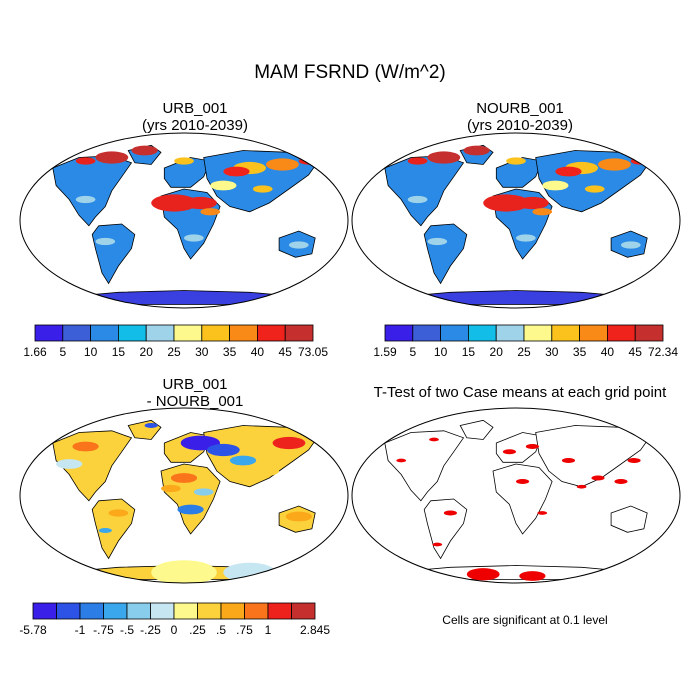  What do you see at coordinates (469, 352) in the screenshot?
I see `nourb-colorbar-label: 15` at bounding box center [469, 352].